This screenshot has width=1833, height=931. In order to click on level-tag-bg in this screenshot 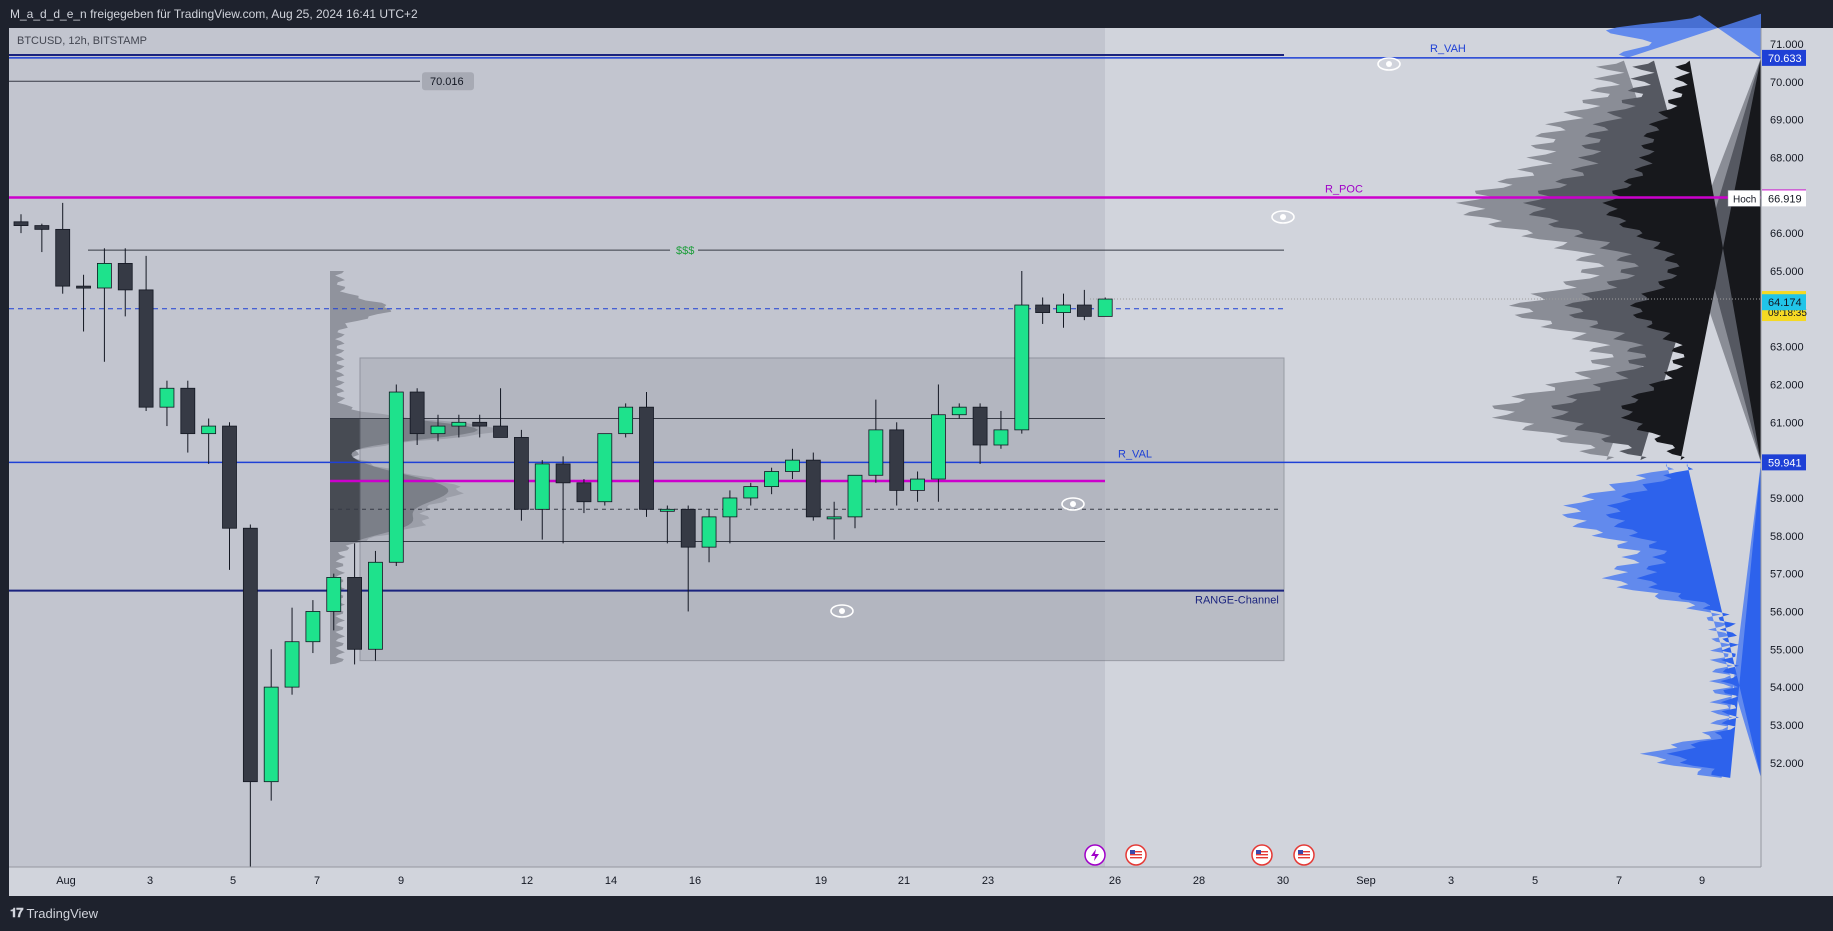, I will do `click(448, 81)`.